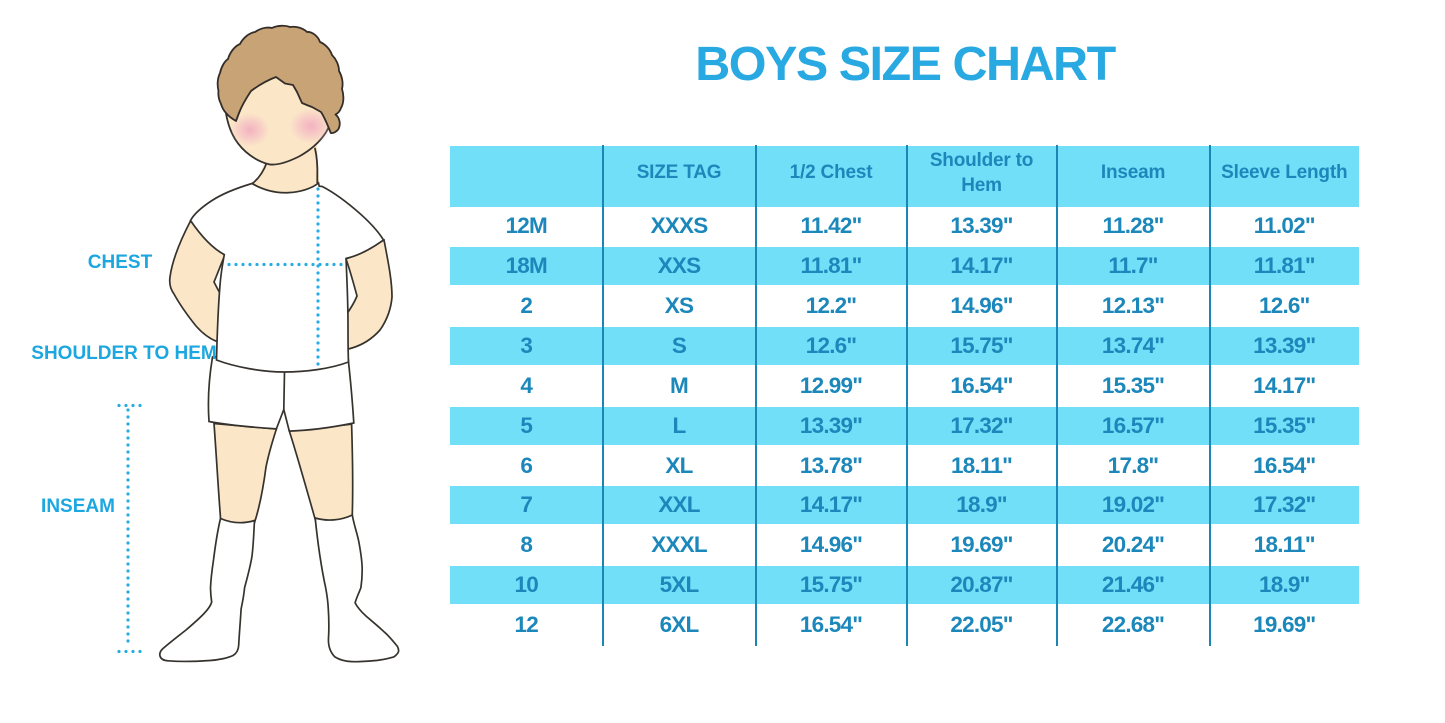  Describe the element at coordinates (123, 353) in the screenshot. I see `svg-text: SHOULDER TO HEM` at that location.